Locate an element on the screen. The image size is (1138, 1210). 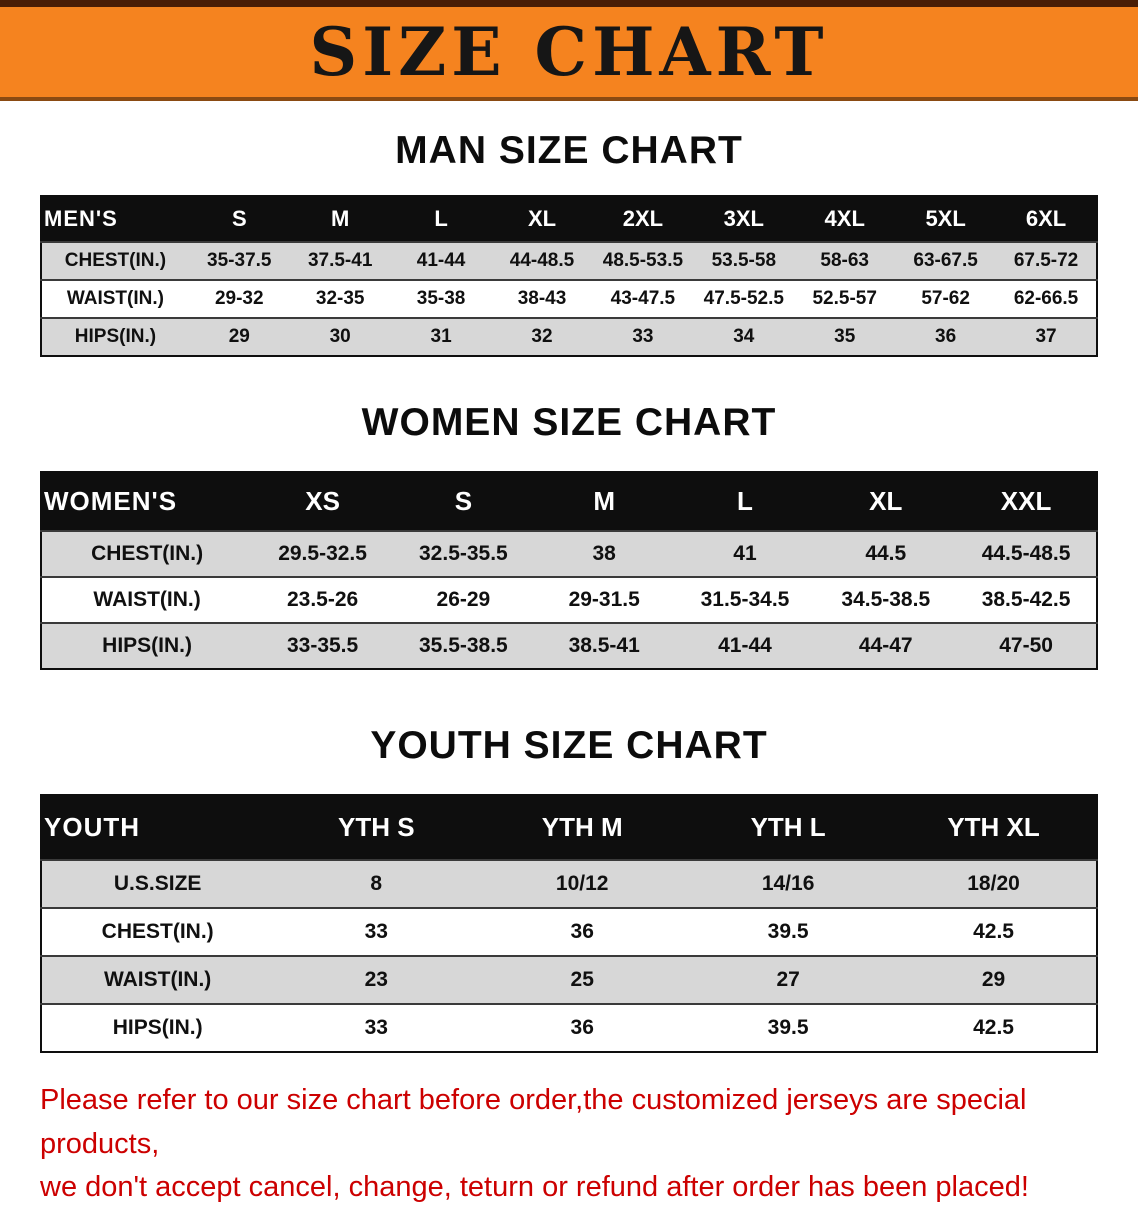
cell: 30 is located at coordinates (340, 336).